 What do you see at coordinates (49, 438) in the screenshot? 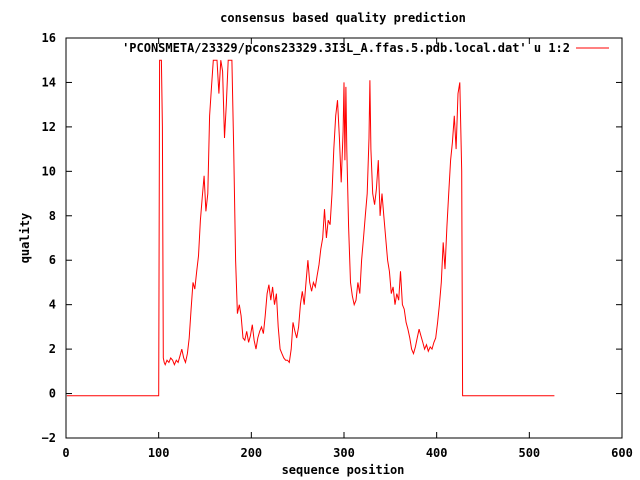
I see `y-tick-label: −2` at bounding box center [49, 438].